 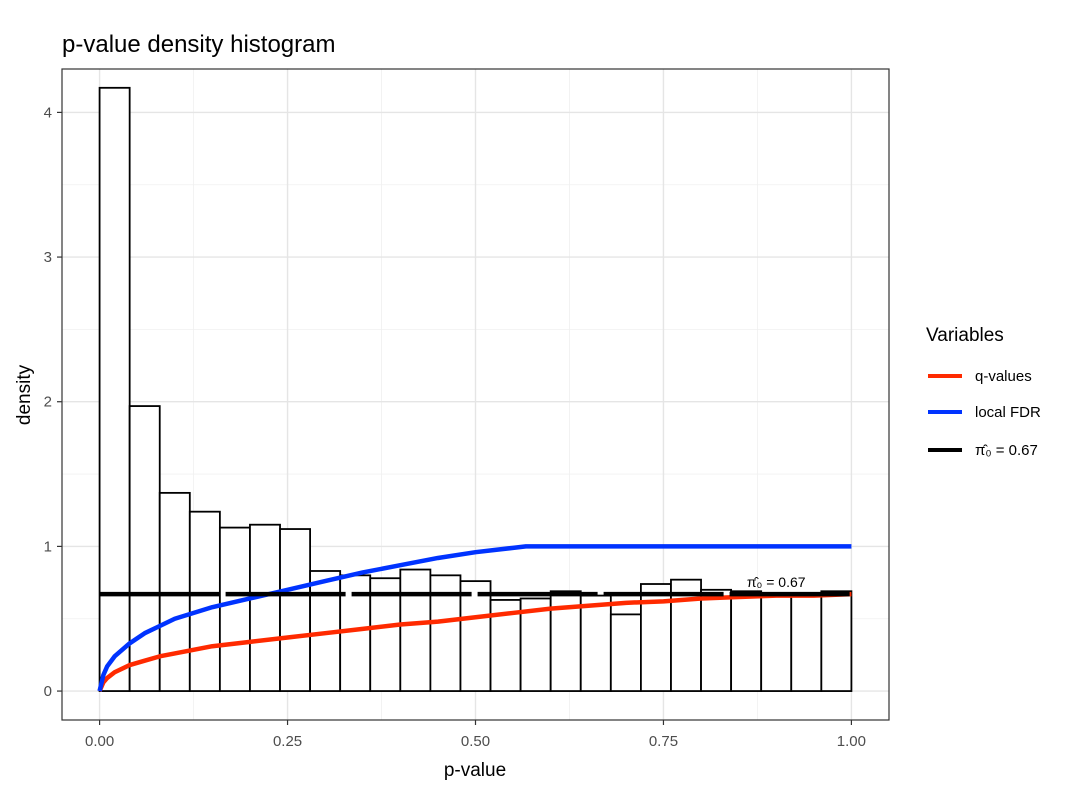 I want to click on y-tick-label: 1, so click(x=48, y=546).